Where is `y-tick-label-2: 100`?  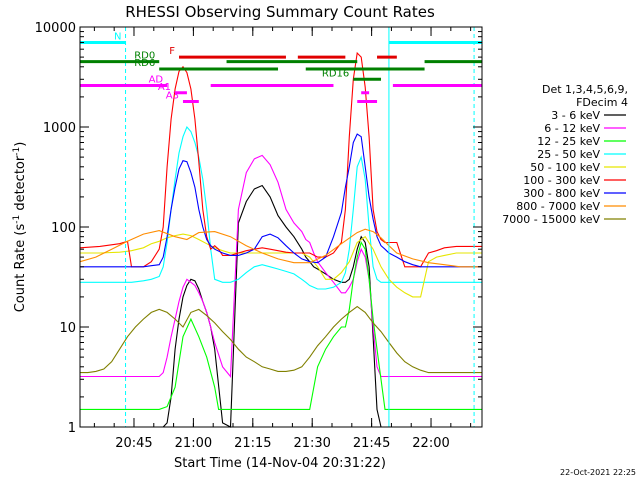
y-tick-label-2: 100 is located at coordinates (63, 228).